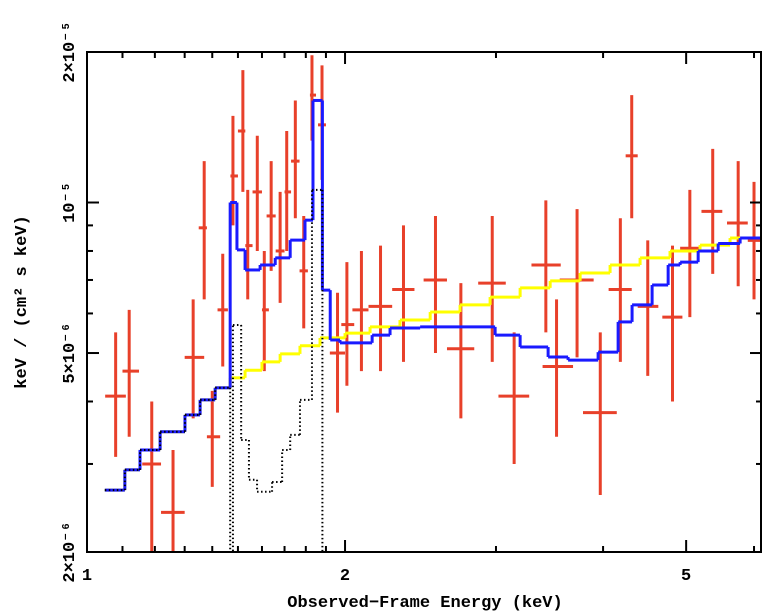 The height and width of the screenshot is (613, 762). Describe the element at coordinates (70, 51) in the screenshot. I see `y-tick-label: 2×10⁻⁵` at that location.